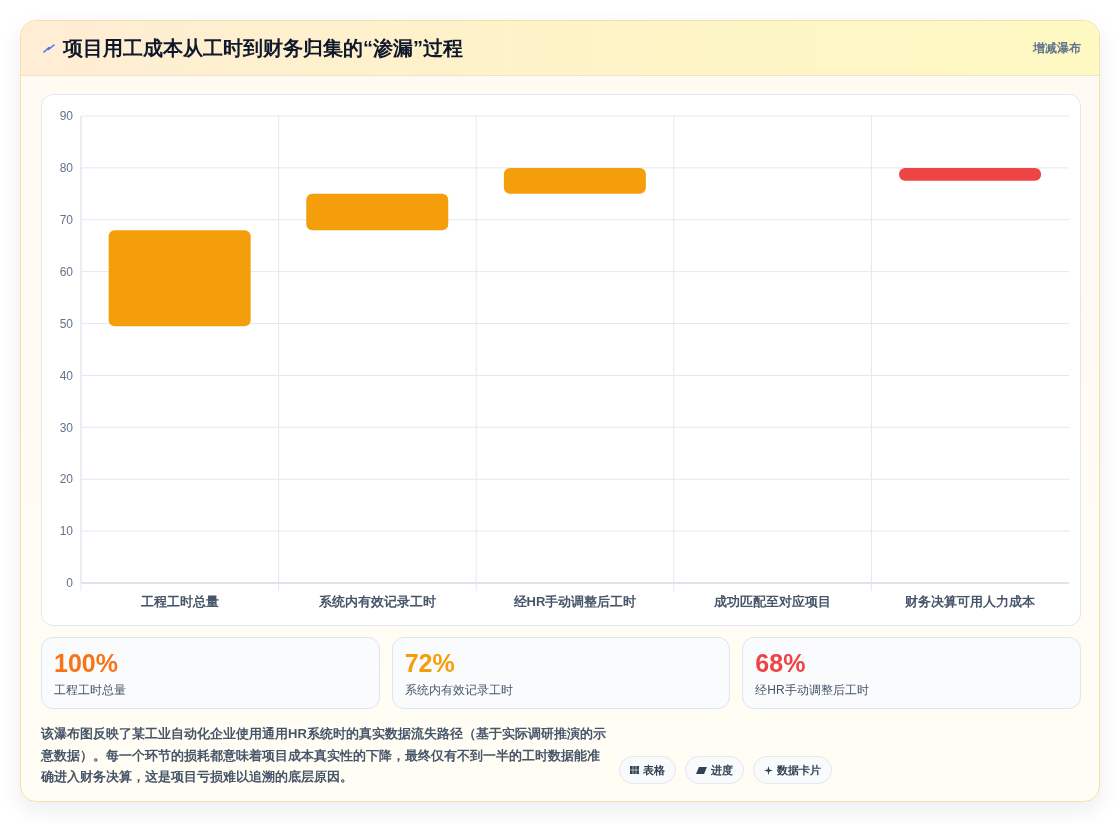 The width and height of the screenshot is (1120, 824). Describe the element at coordinates (70, 583) in the screenshot. I see `y-tick-label: 0` at that location.